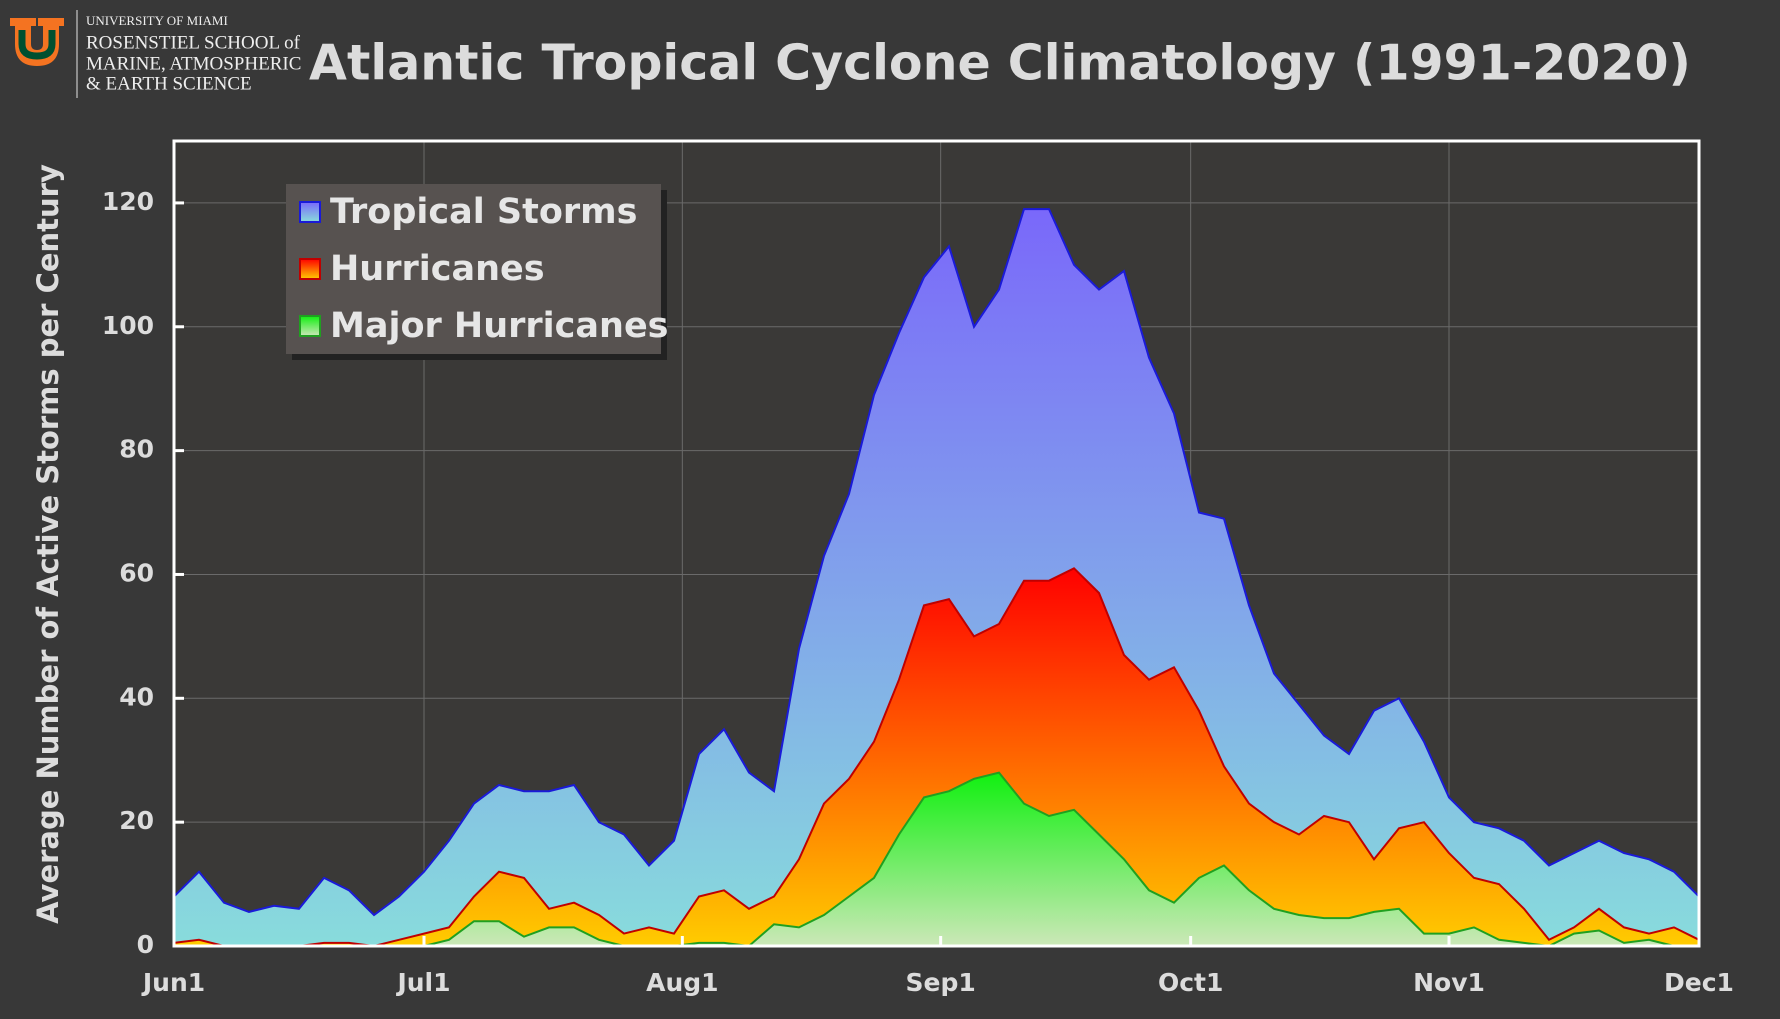 The height and width of the screenshot is (1019, 1780). What do you see at coordinates (682, 982) in the screenshot?
I see `x-tick-label: Aug1` at bounding box center [682, 982].